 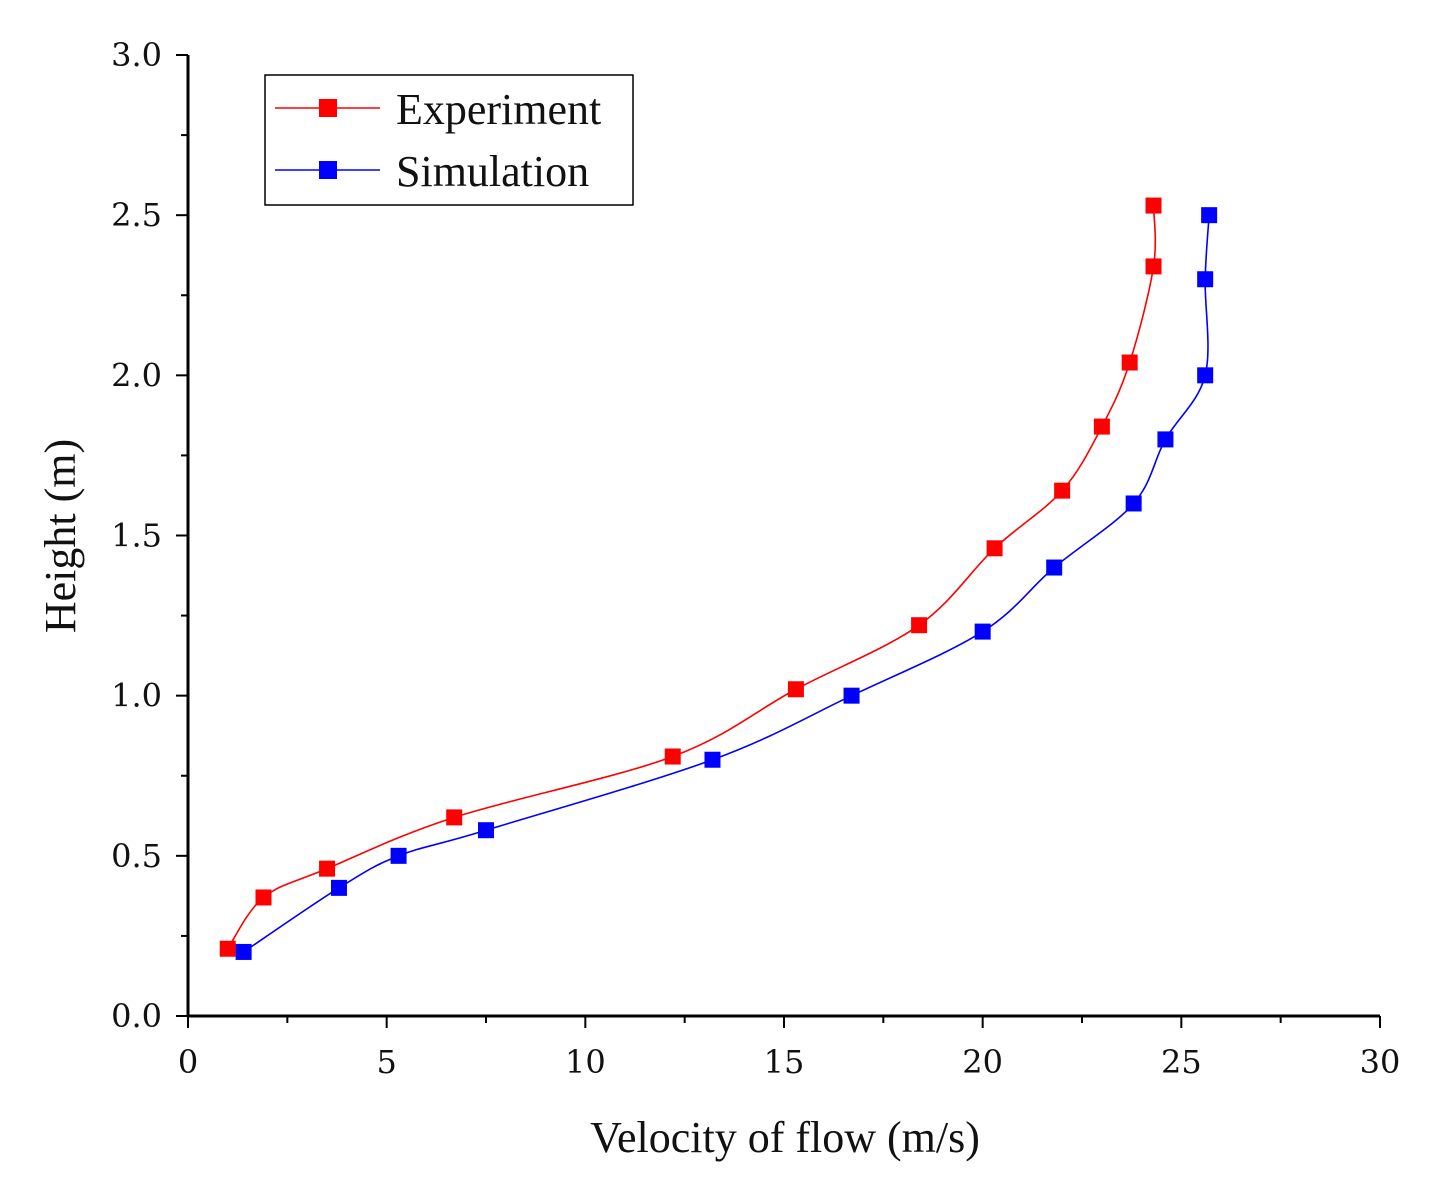 What do you see at coordinates (785, 1137) in the screenshot?
I see `x-axis-title: Velocity of flow (m/s)` at bounding box center [785, 1137].